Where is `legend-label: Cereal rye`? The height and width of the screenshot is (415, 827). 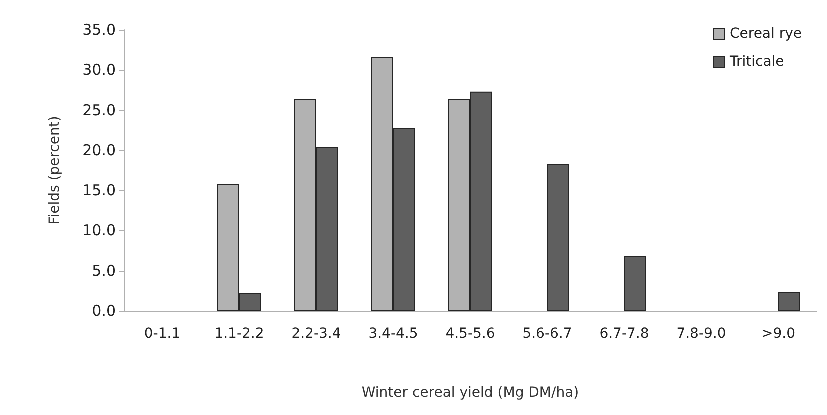 legend-label: Cereal rye is located at coordinates (766, 34).